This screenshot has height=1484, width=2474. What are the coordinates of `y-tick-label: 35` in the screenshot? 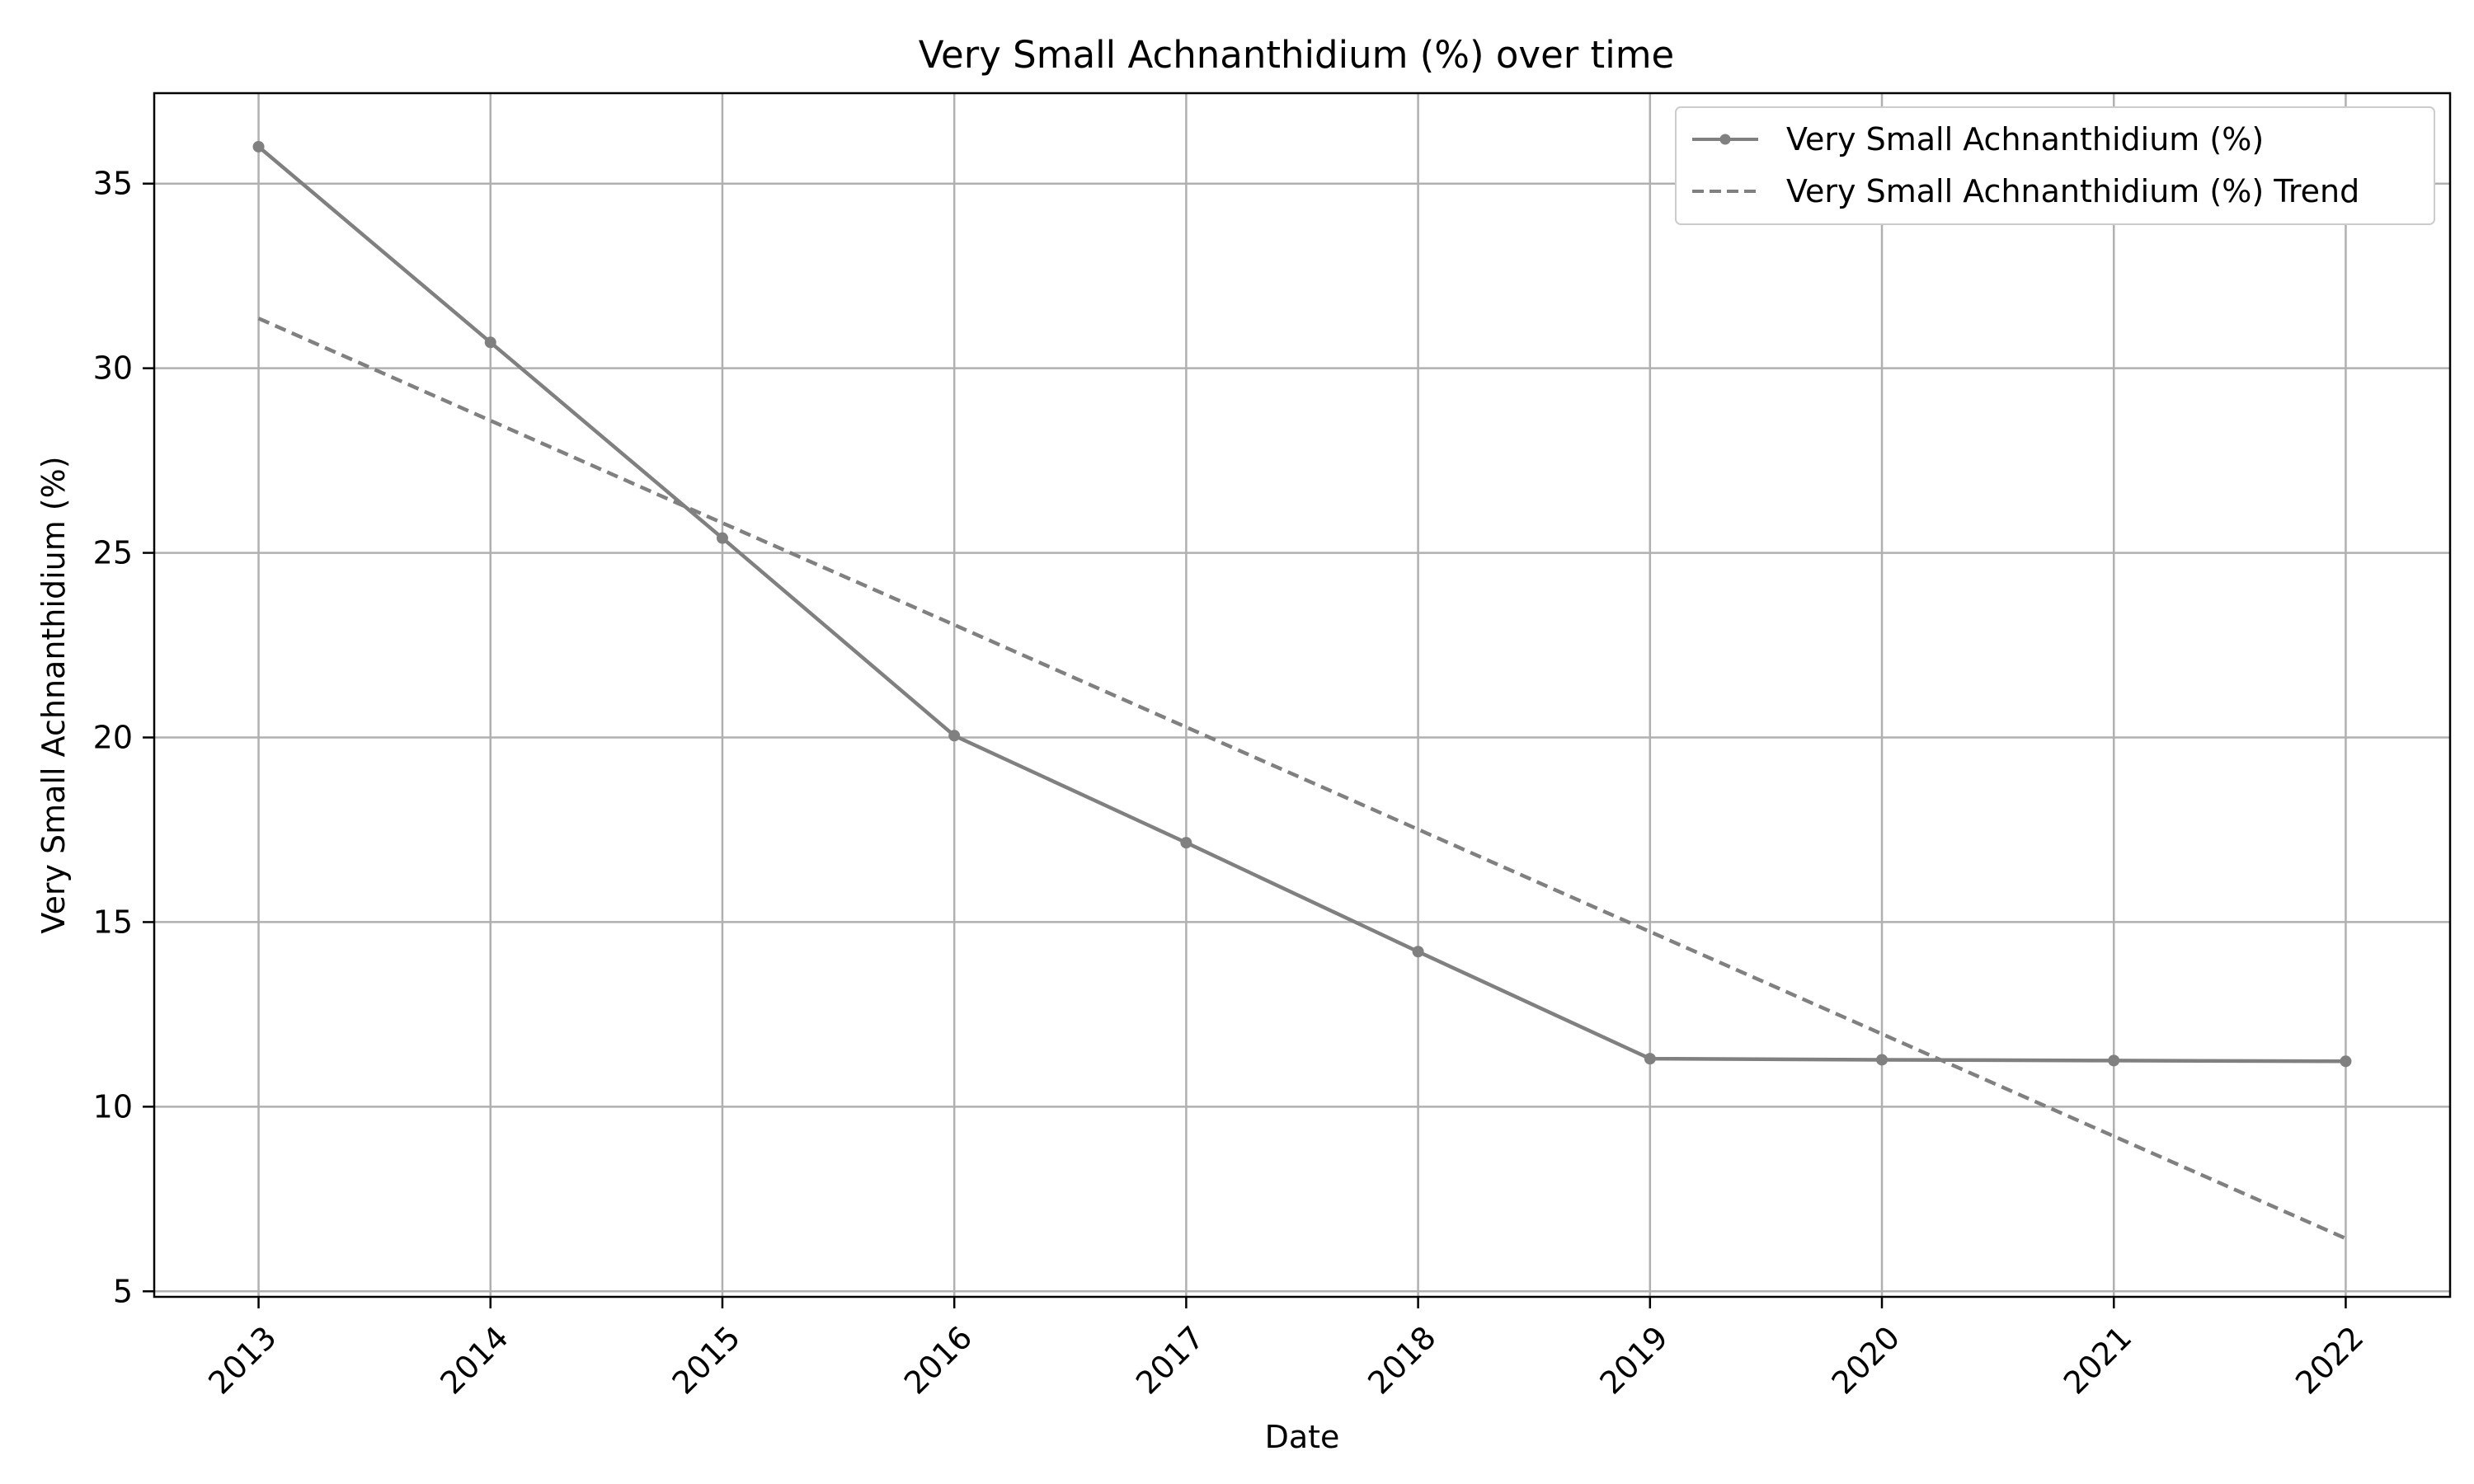 It's located at (113, 184).